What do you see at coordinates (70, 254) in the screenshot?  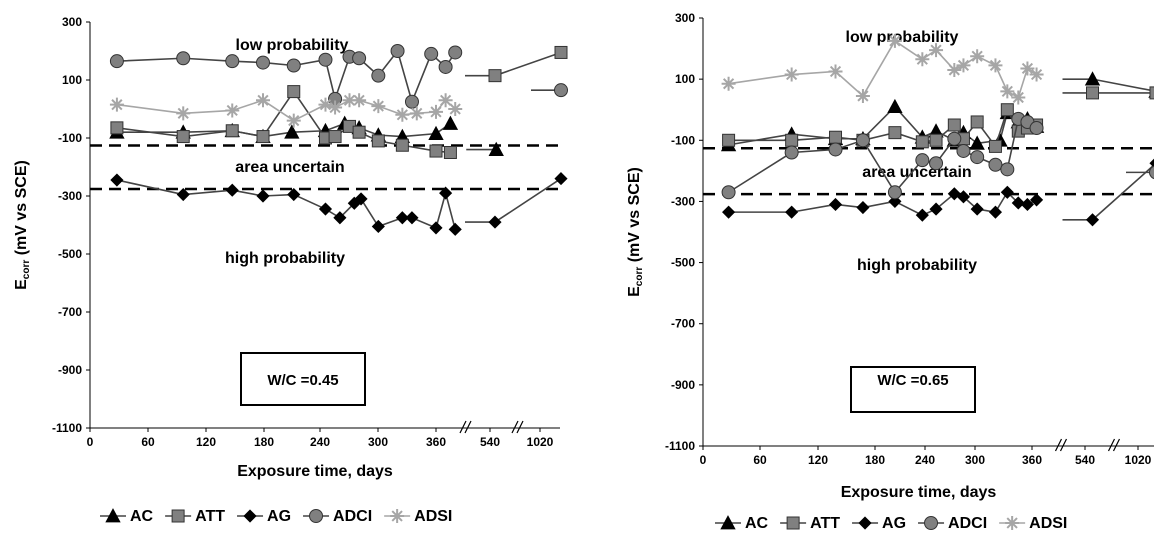 I see `y-tick-label: -500` at bounding box center [70, 254].